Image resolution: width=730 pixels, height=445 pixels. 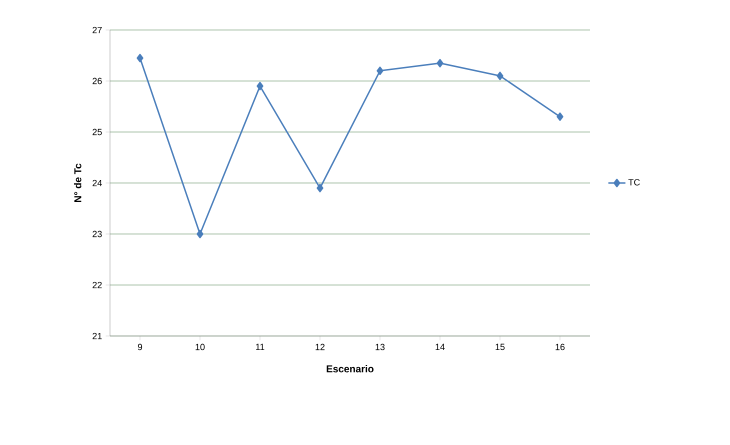 What do you see at coordinates (97, 132) in the screenshot?
I see `y-tick-label: 25` at bounding box center [97, 132].